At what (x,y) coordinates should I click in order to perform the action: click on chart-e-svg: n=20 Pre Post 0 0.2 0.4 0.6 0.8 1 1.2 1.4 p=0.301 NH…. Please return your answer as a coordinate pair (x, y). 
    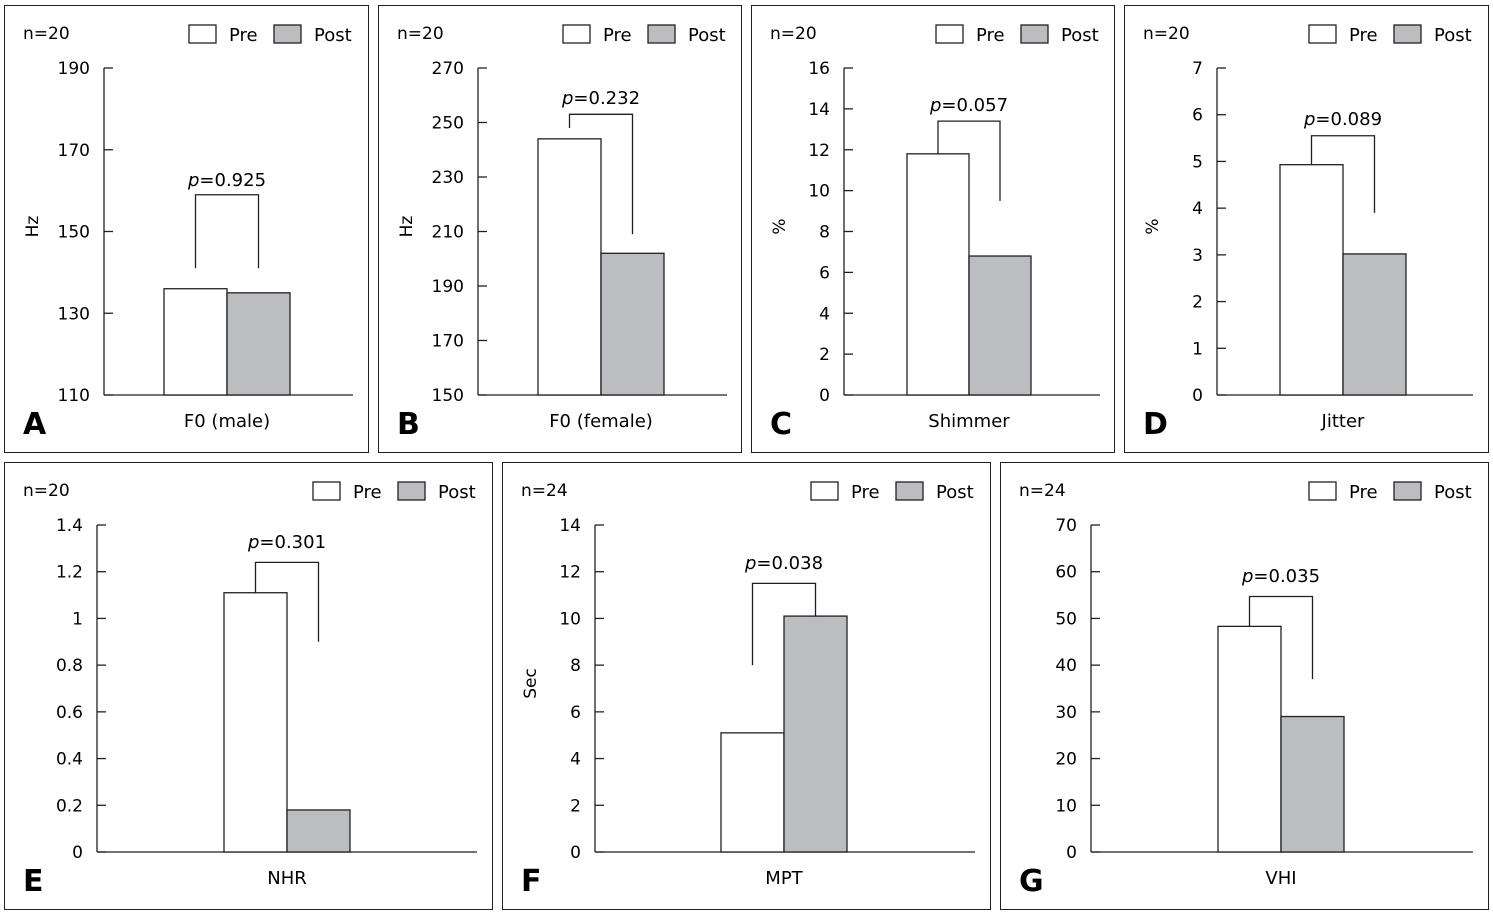
    Looking at the image, I should click on (250, 690).